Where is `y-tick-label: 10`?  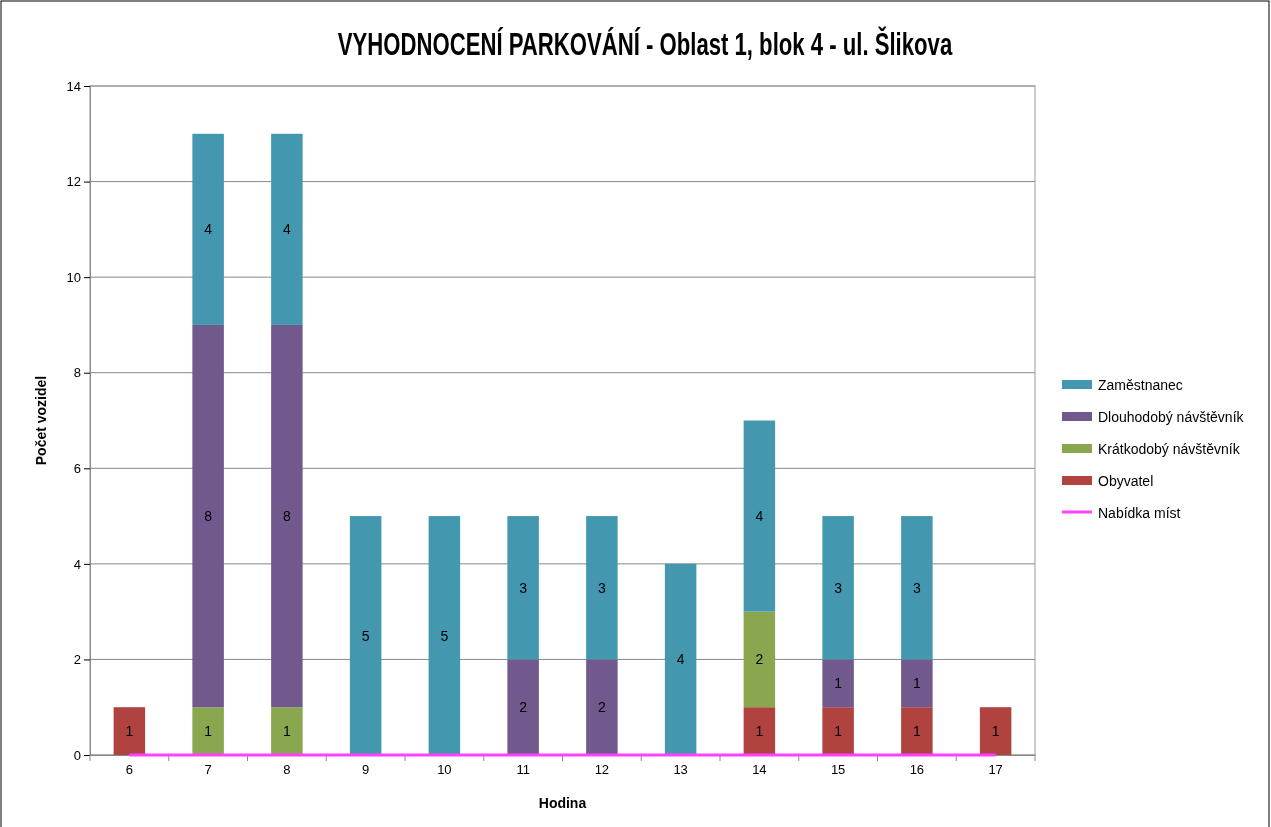 y-tick-label: 10 is located at coordinates (73, 277).